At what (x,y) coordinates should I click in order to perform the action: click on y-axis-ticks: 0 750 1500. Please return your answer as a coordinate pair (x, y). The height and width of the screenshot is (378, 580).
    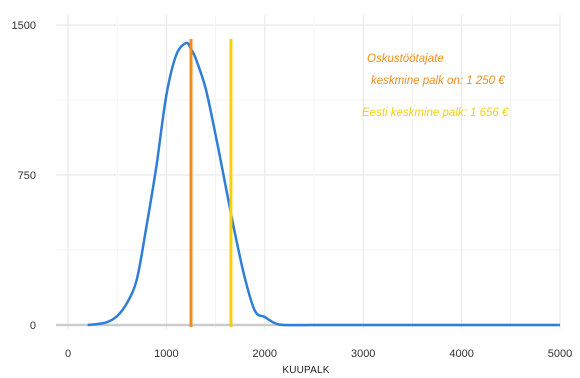
    Looking at the image, I should click on (24, 176).